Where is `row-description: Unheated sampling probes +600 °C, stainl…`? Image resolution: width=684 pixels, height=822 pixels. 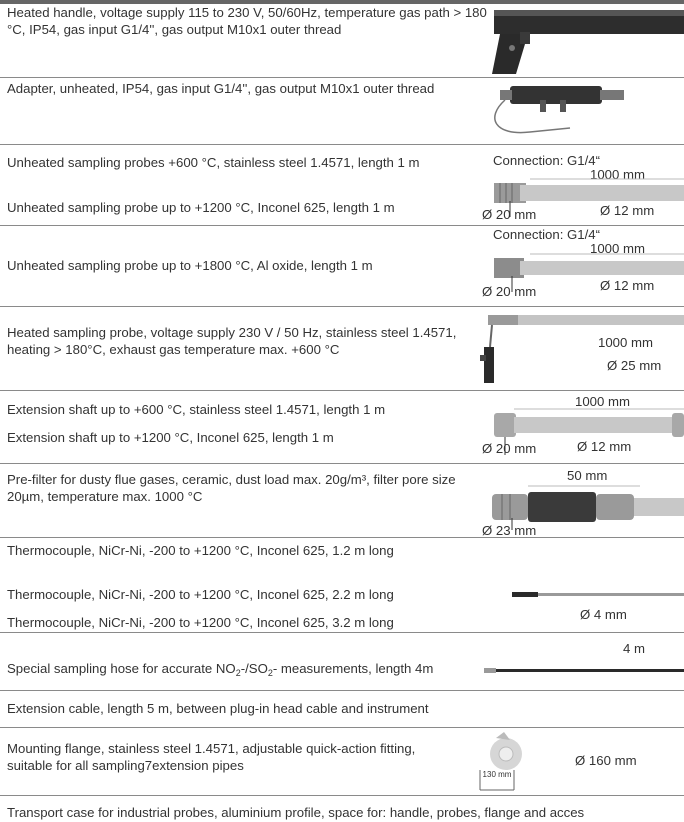 row-description: Unheated sampling probes +600 °C, stainl… is located at coordinates (213, 162).